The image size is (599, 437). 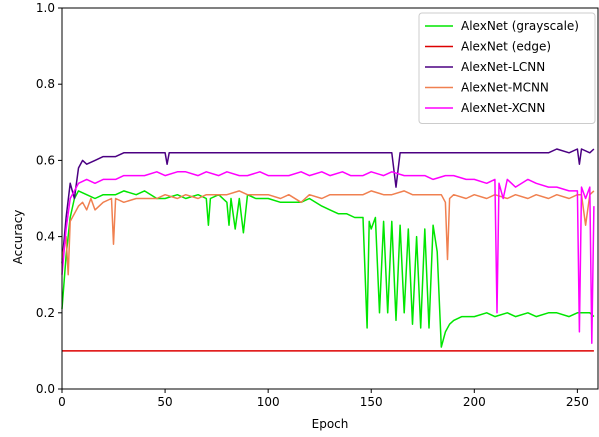 I want to click on legend-label-alexnet-xcnn: AlexNet-XCNN, so click(x=503, y=108).